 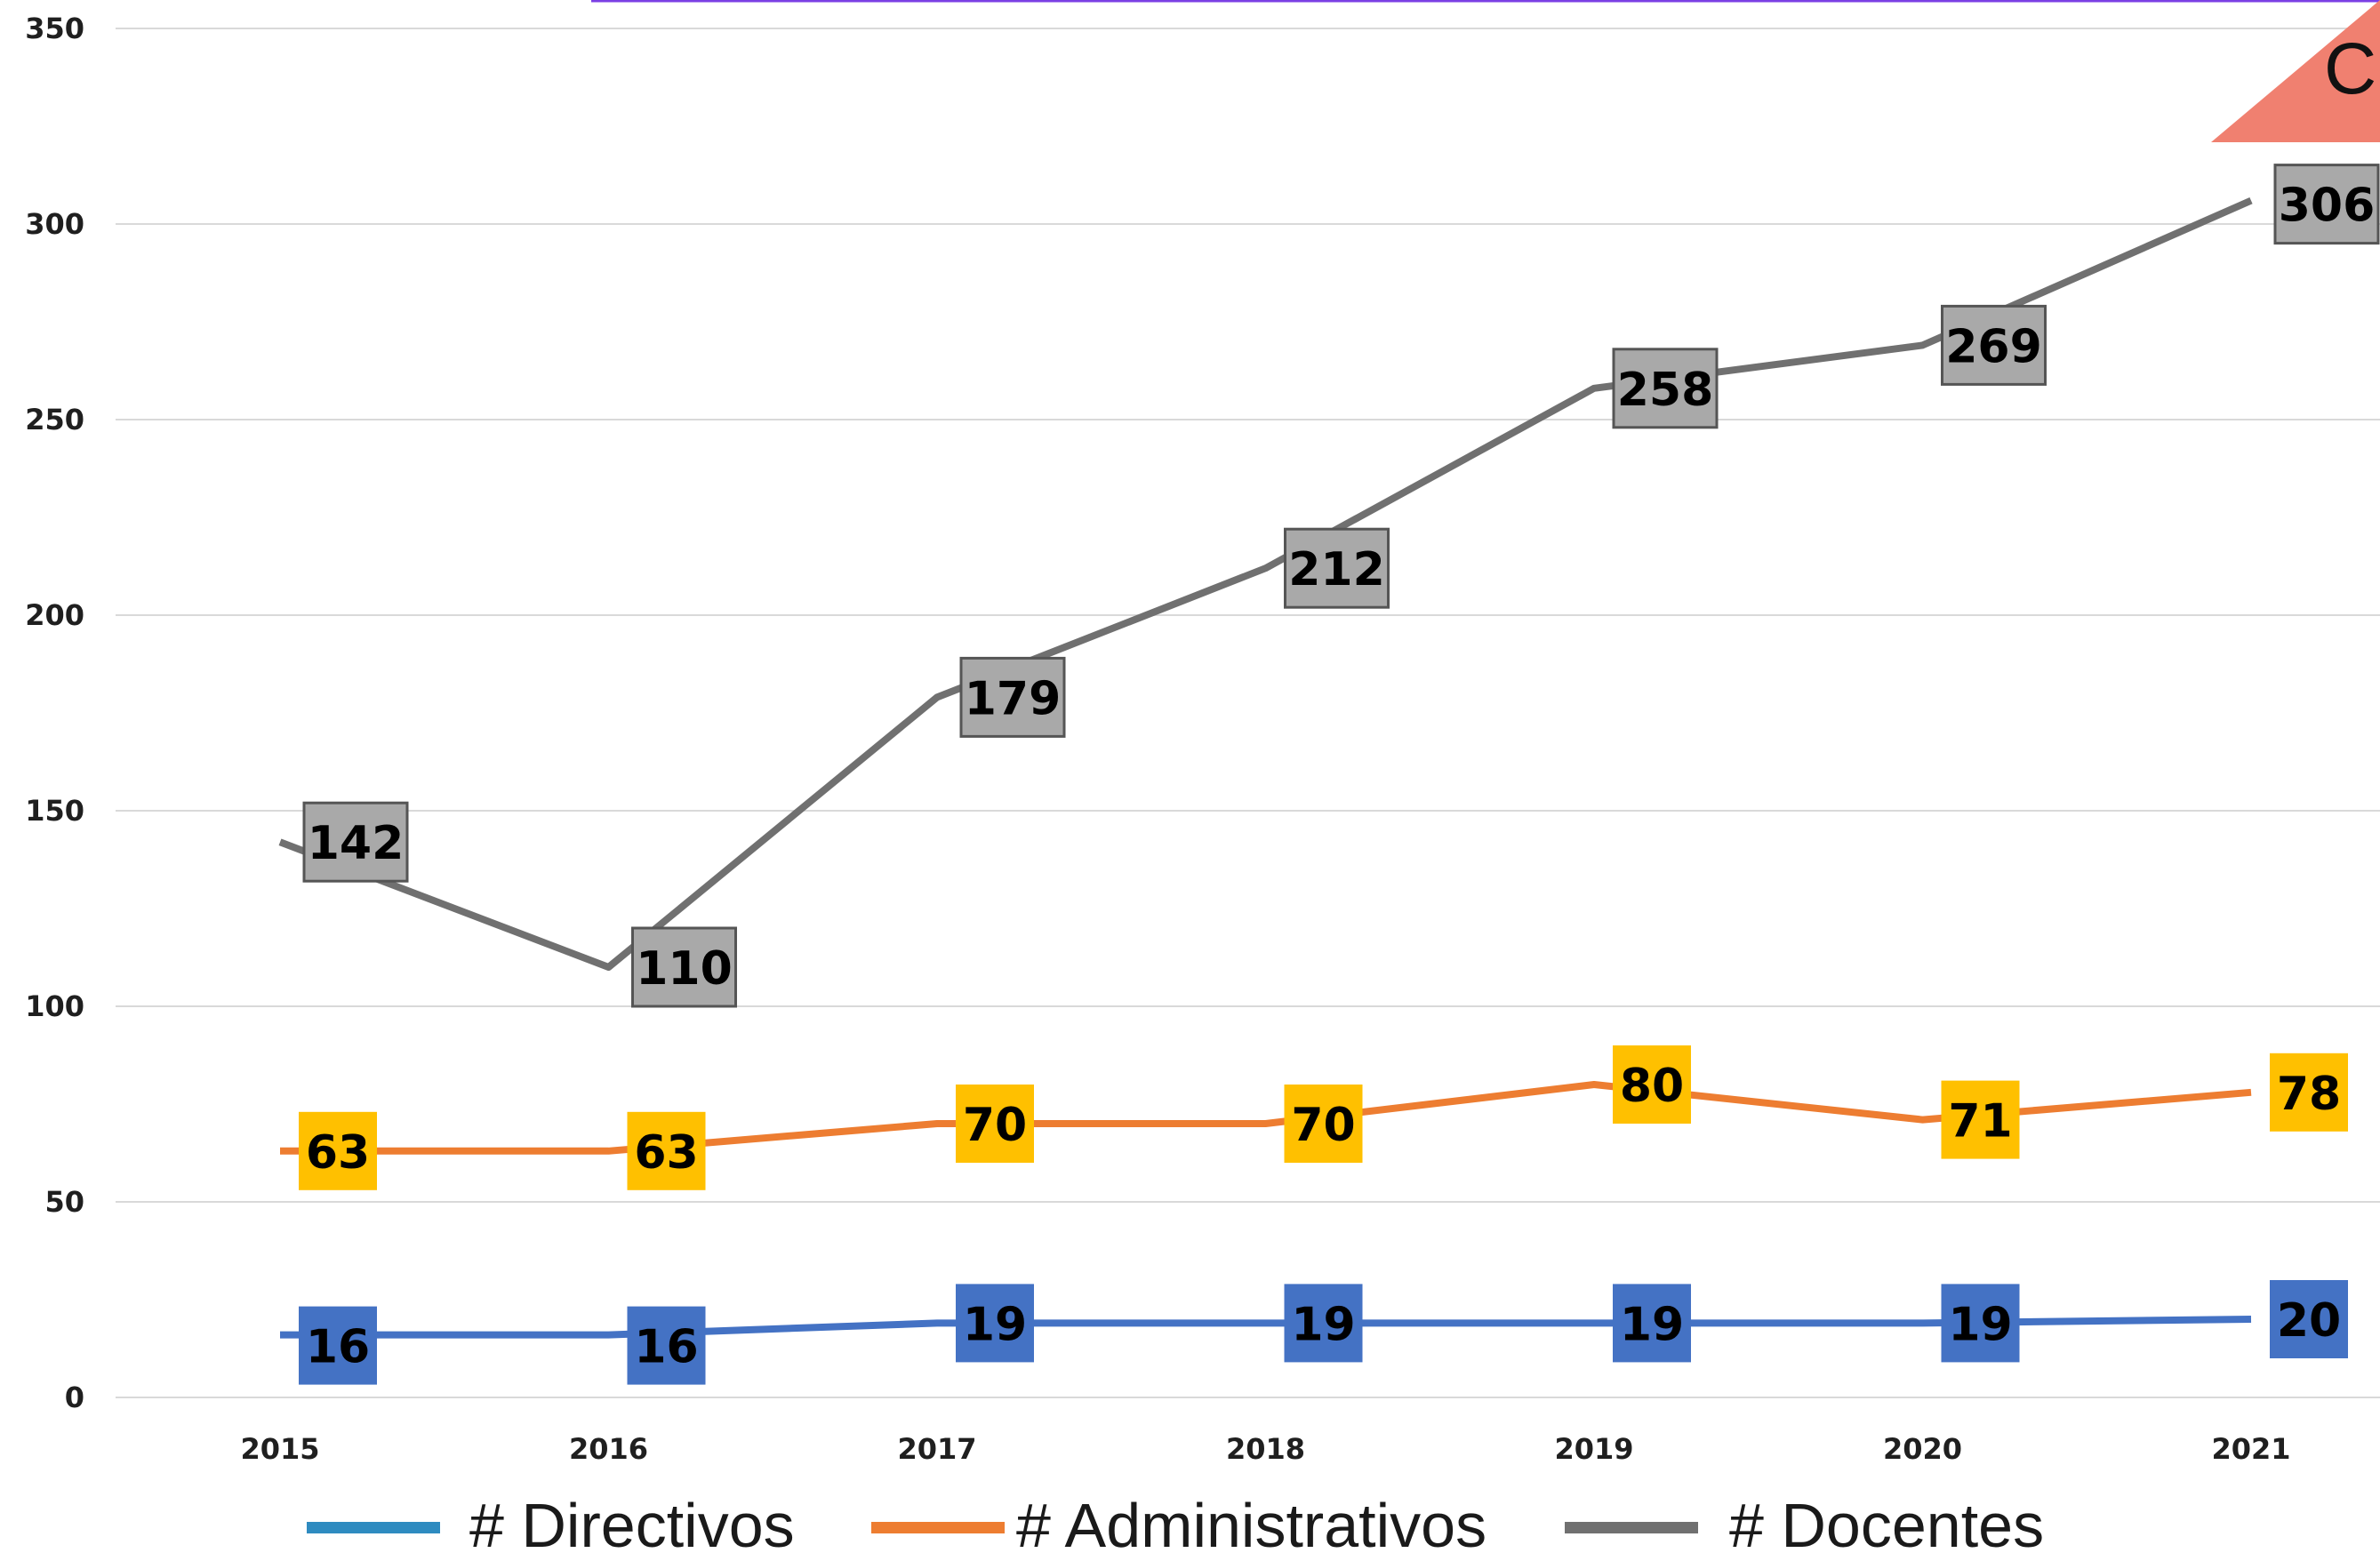 What do you see at coordinates (279, 1449) in the screenshot?
I see `x-tick-label: 2015` at bounding box center [279, 1449].